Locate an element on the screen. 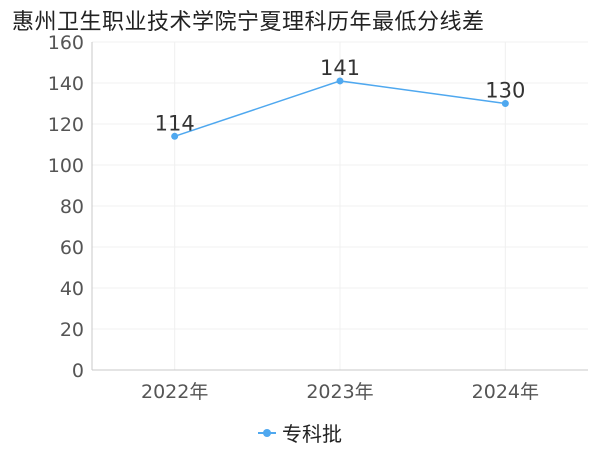 The image size is (600, 450). series-layer is located at coordinates (340, 108).